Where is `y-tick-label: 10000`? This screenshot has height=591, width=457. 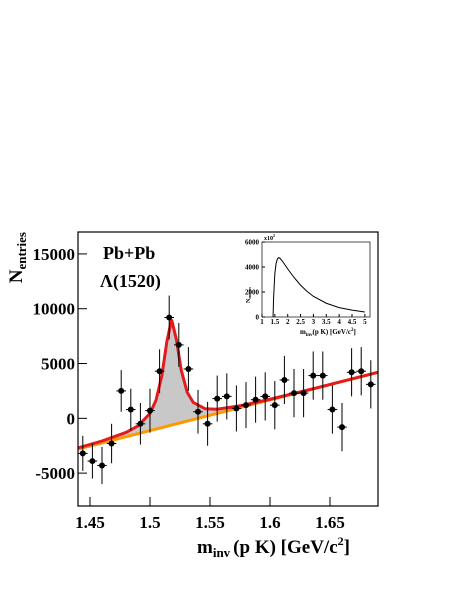
y-tick-label: 10000 is located at coordinates (54, 309).